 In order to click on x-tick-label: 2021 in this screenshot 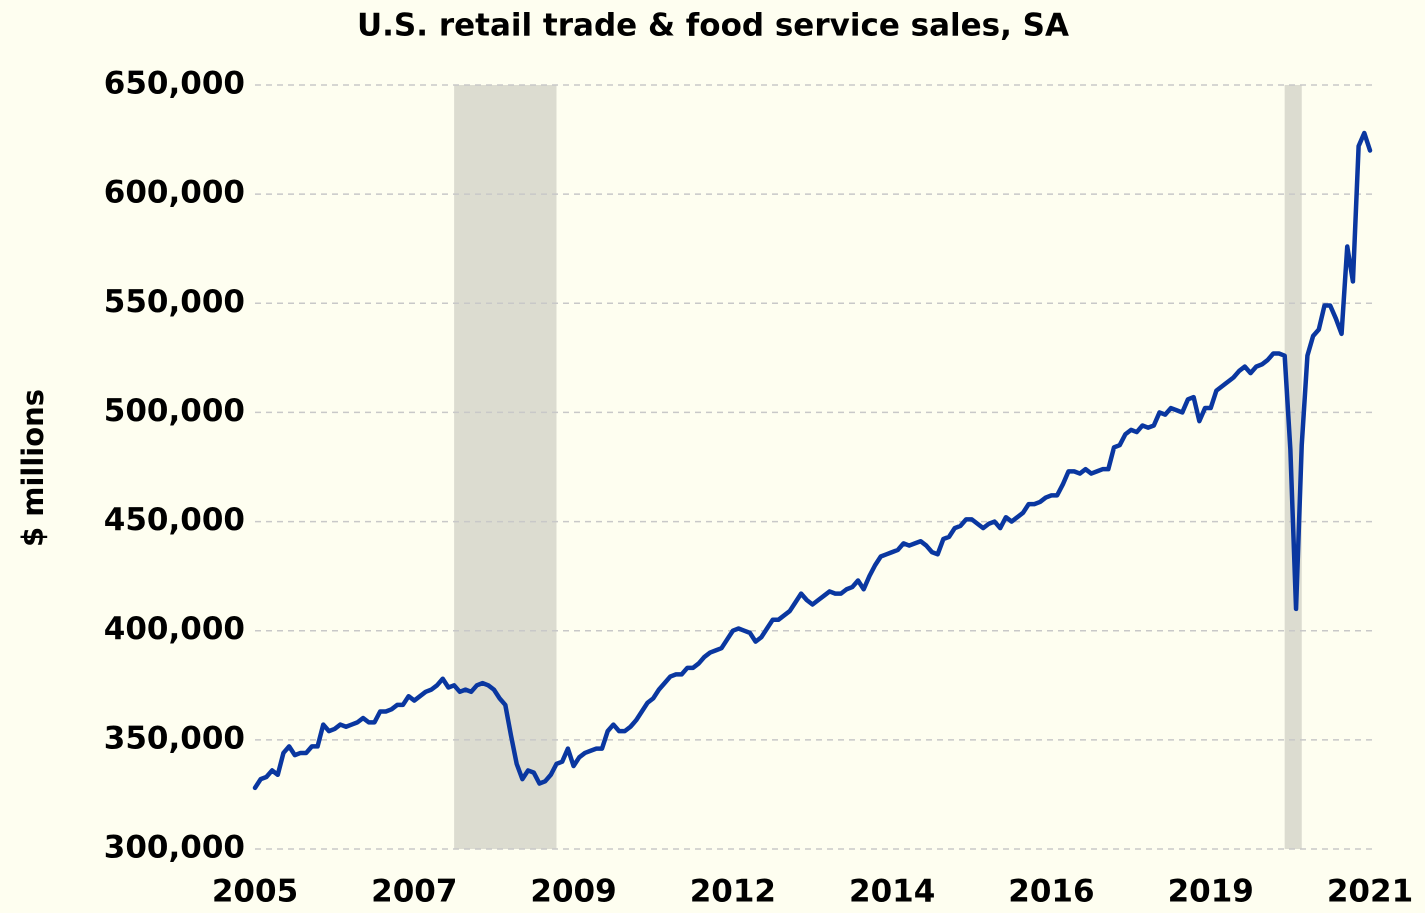, I will do `click(1370, 892)`.